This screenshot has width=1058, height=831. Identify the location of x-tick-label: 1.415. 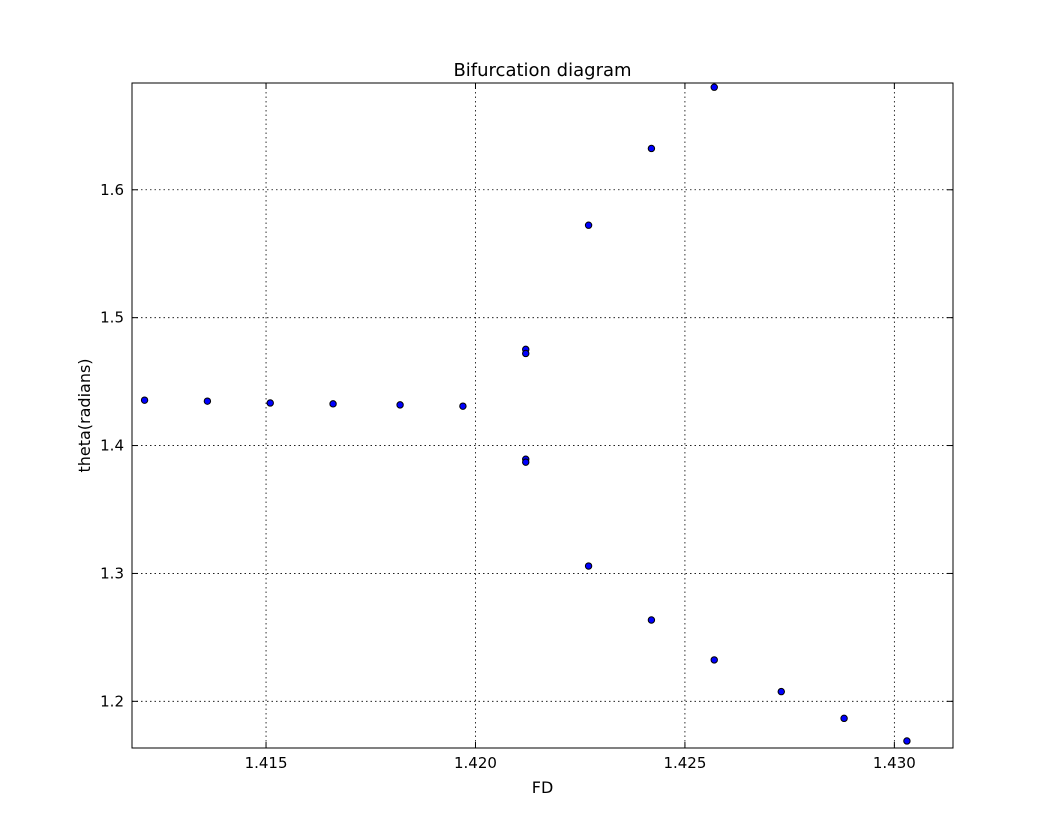
(266, 763).